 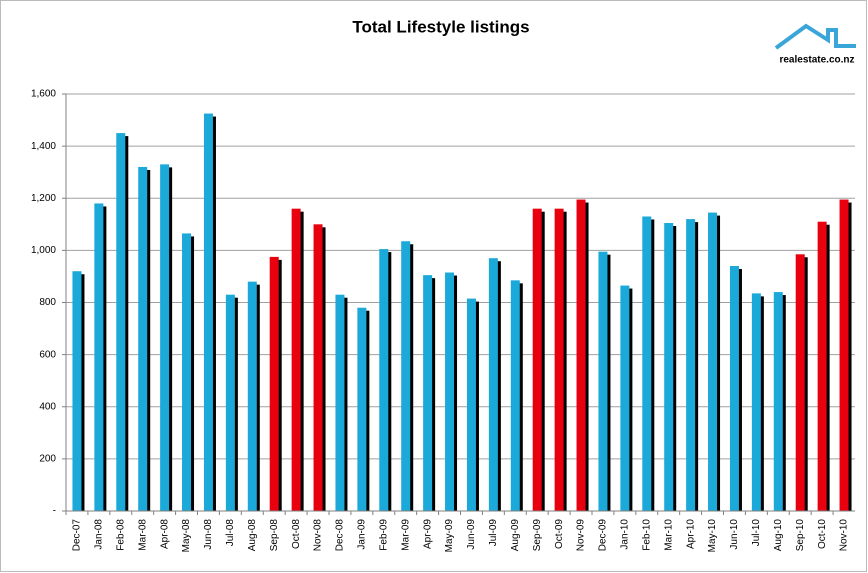 I want to click on y-tick-label: 200, so click(x=47, y=459).